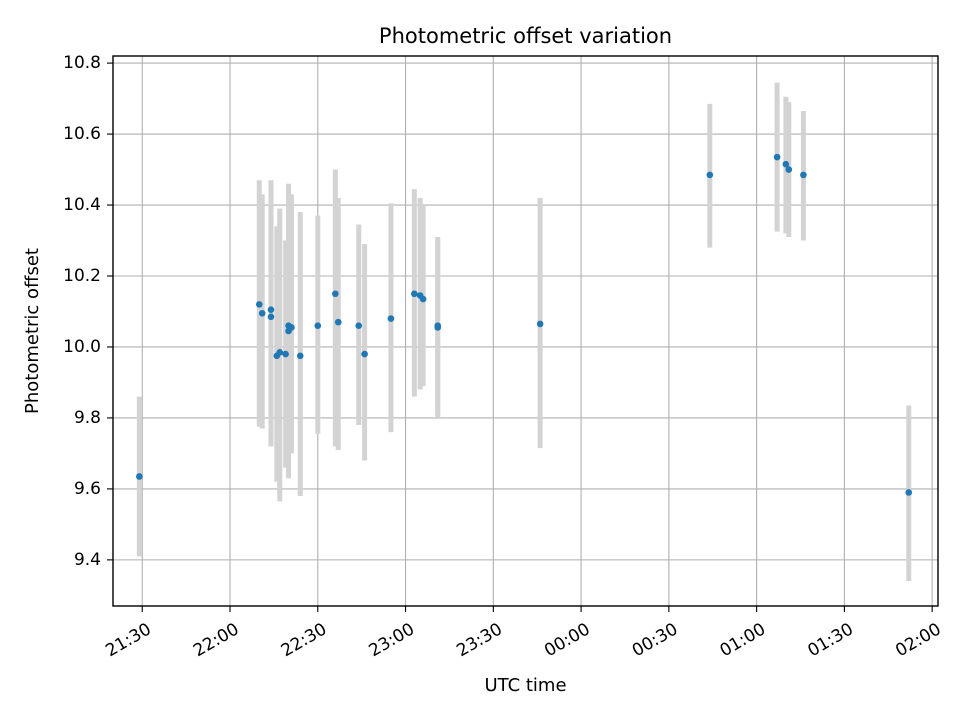 Image resolution: width=960 pixels, height=720 pixels. Describe the element at coordinates (82, 276) in the screenshot. I see `y-tick-label: 10.2` at that location.